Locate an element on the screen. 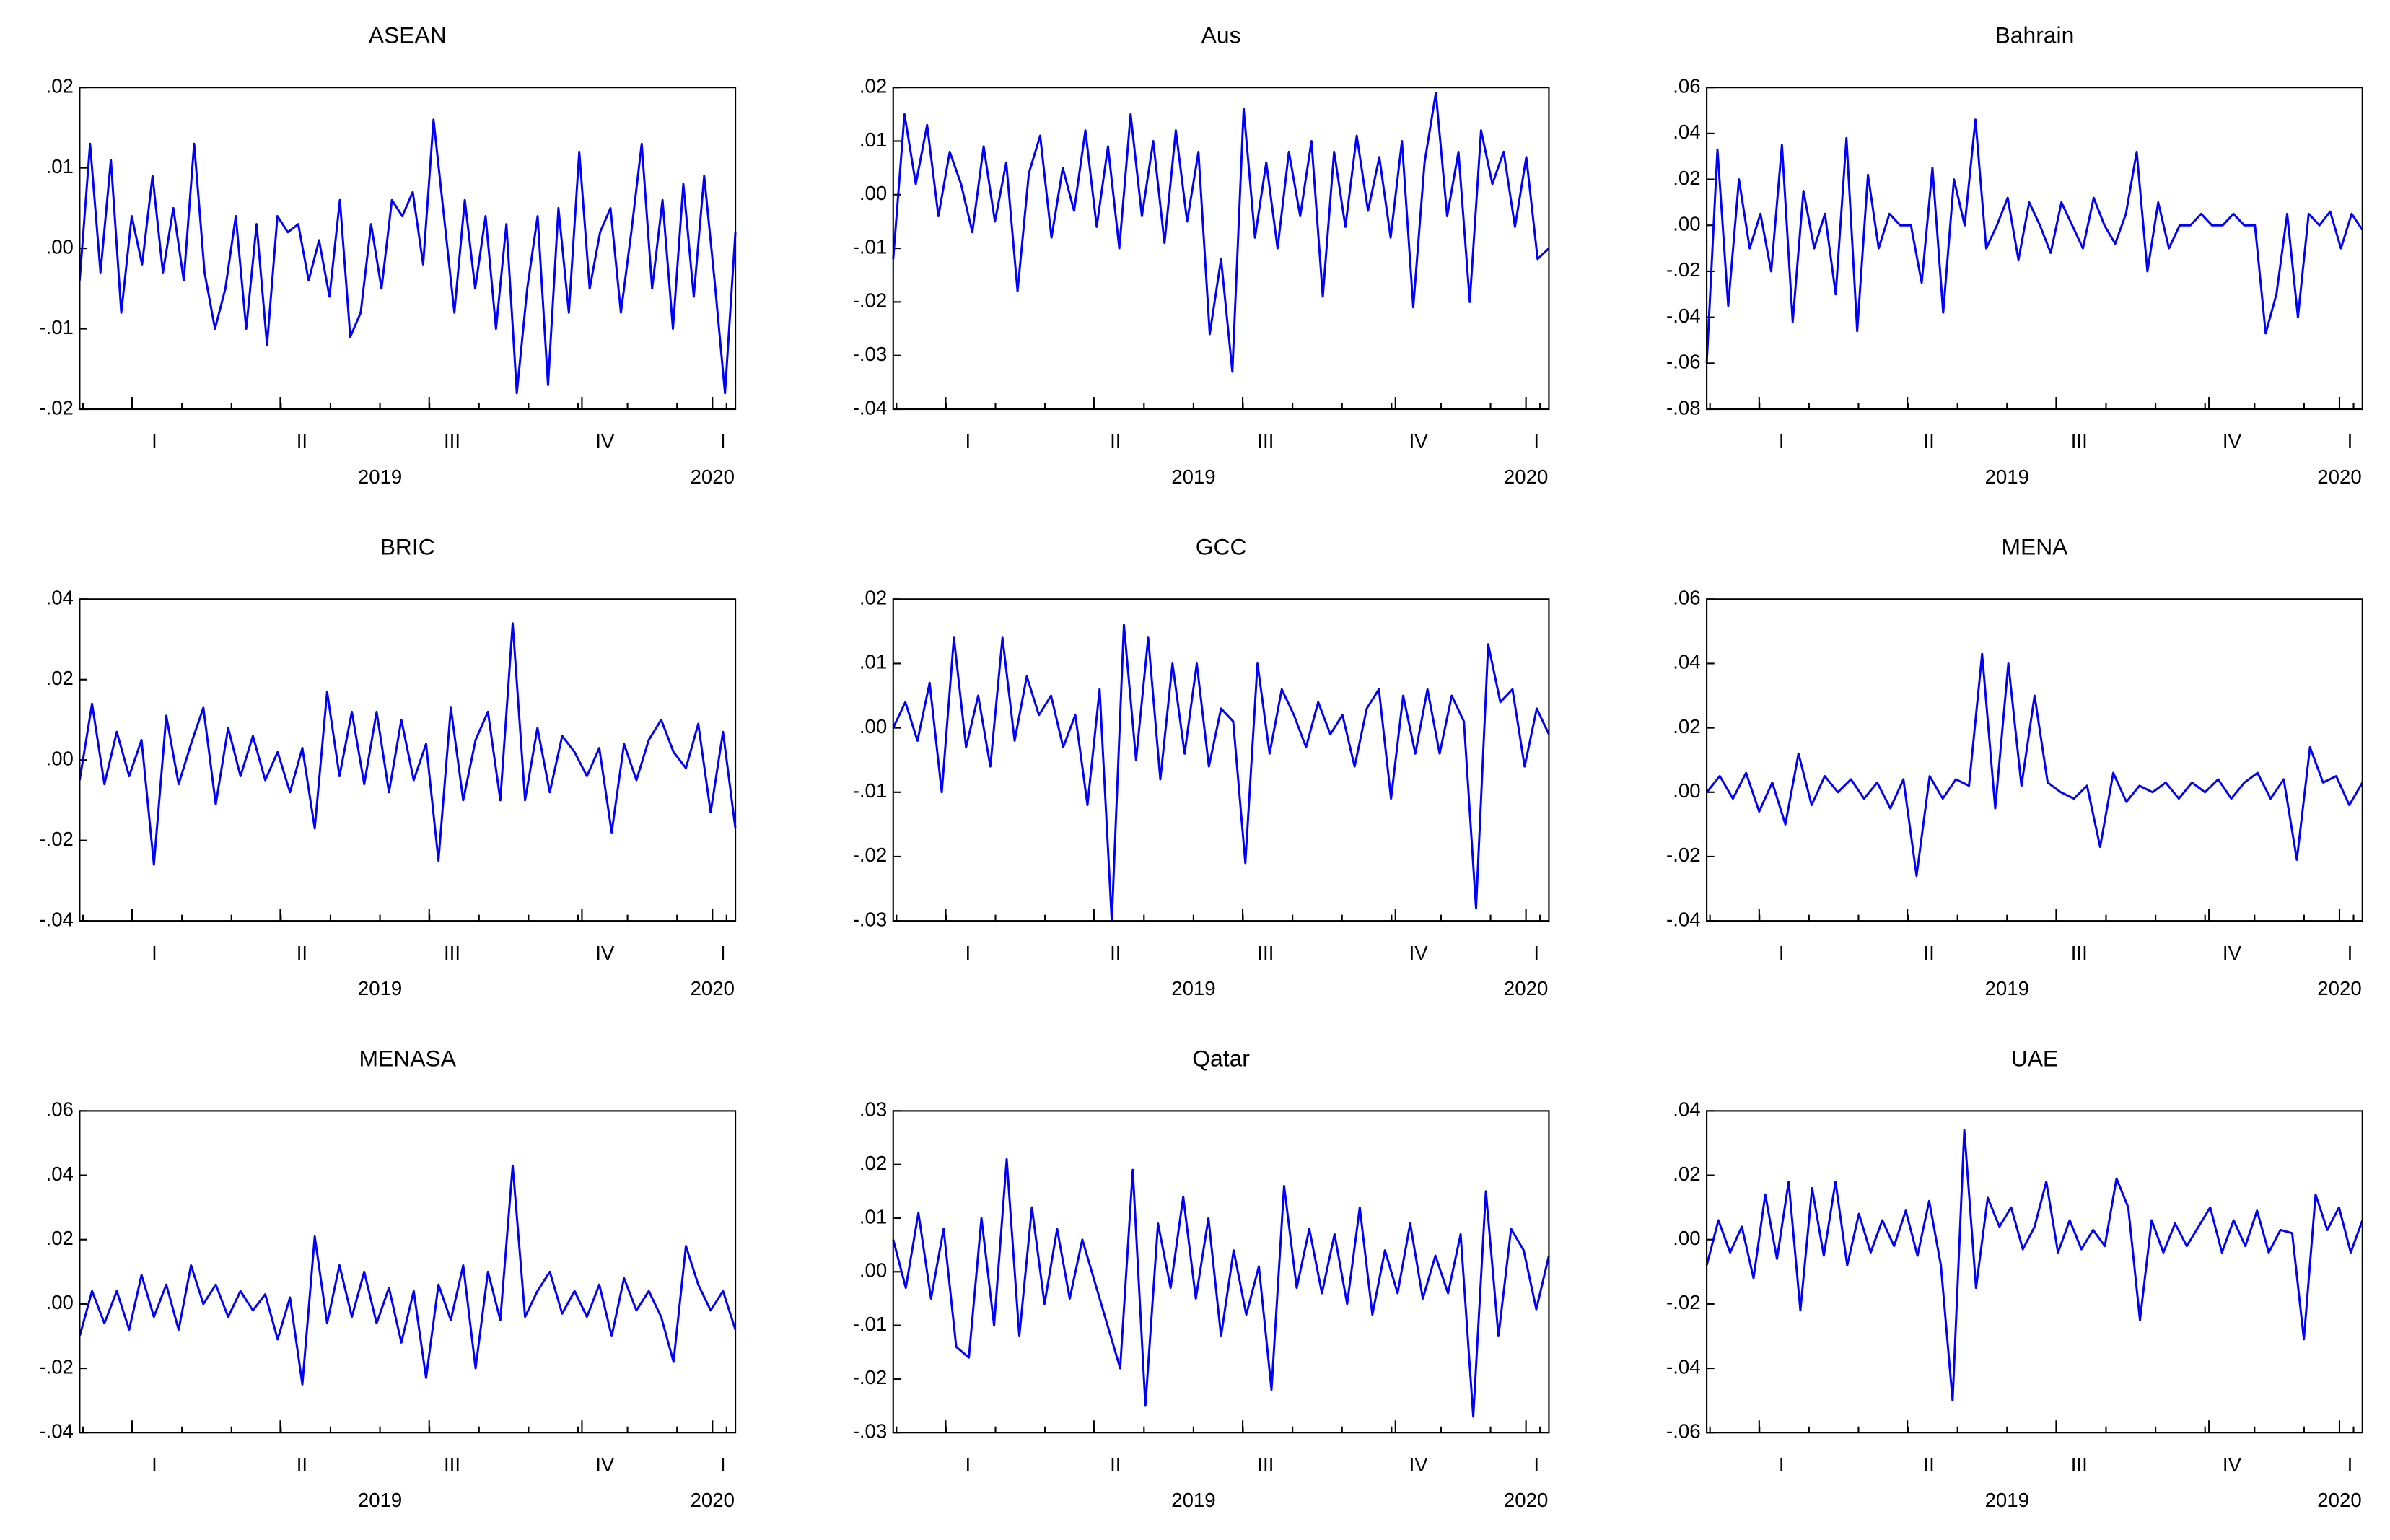 The image size is (2390, 1540). y-tick-label: -.08 is located at coordinates (1683, 407).